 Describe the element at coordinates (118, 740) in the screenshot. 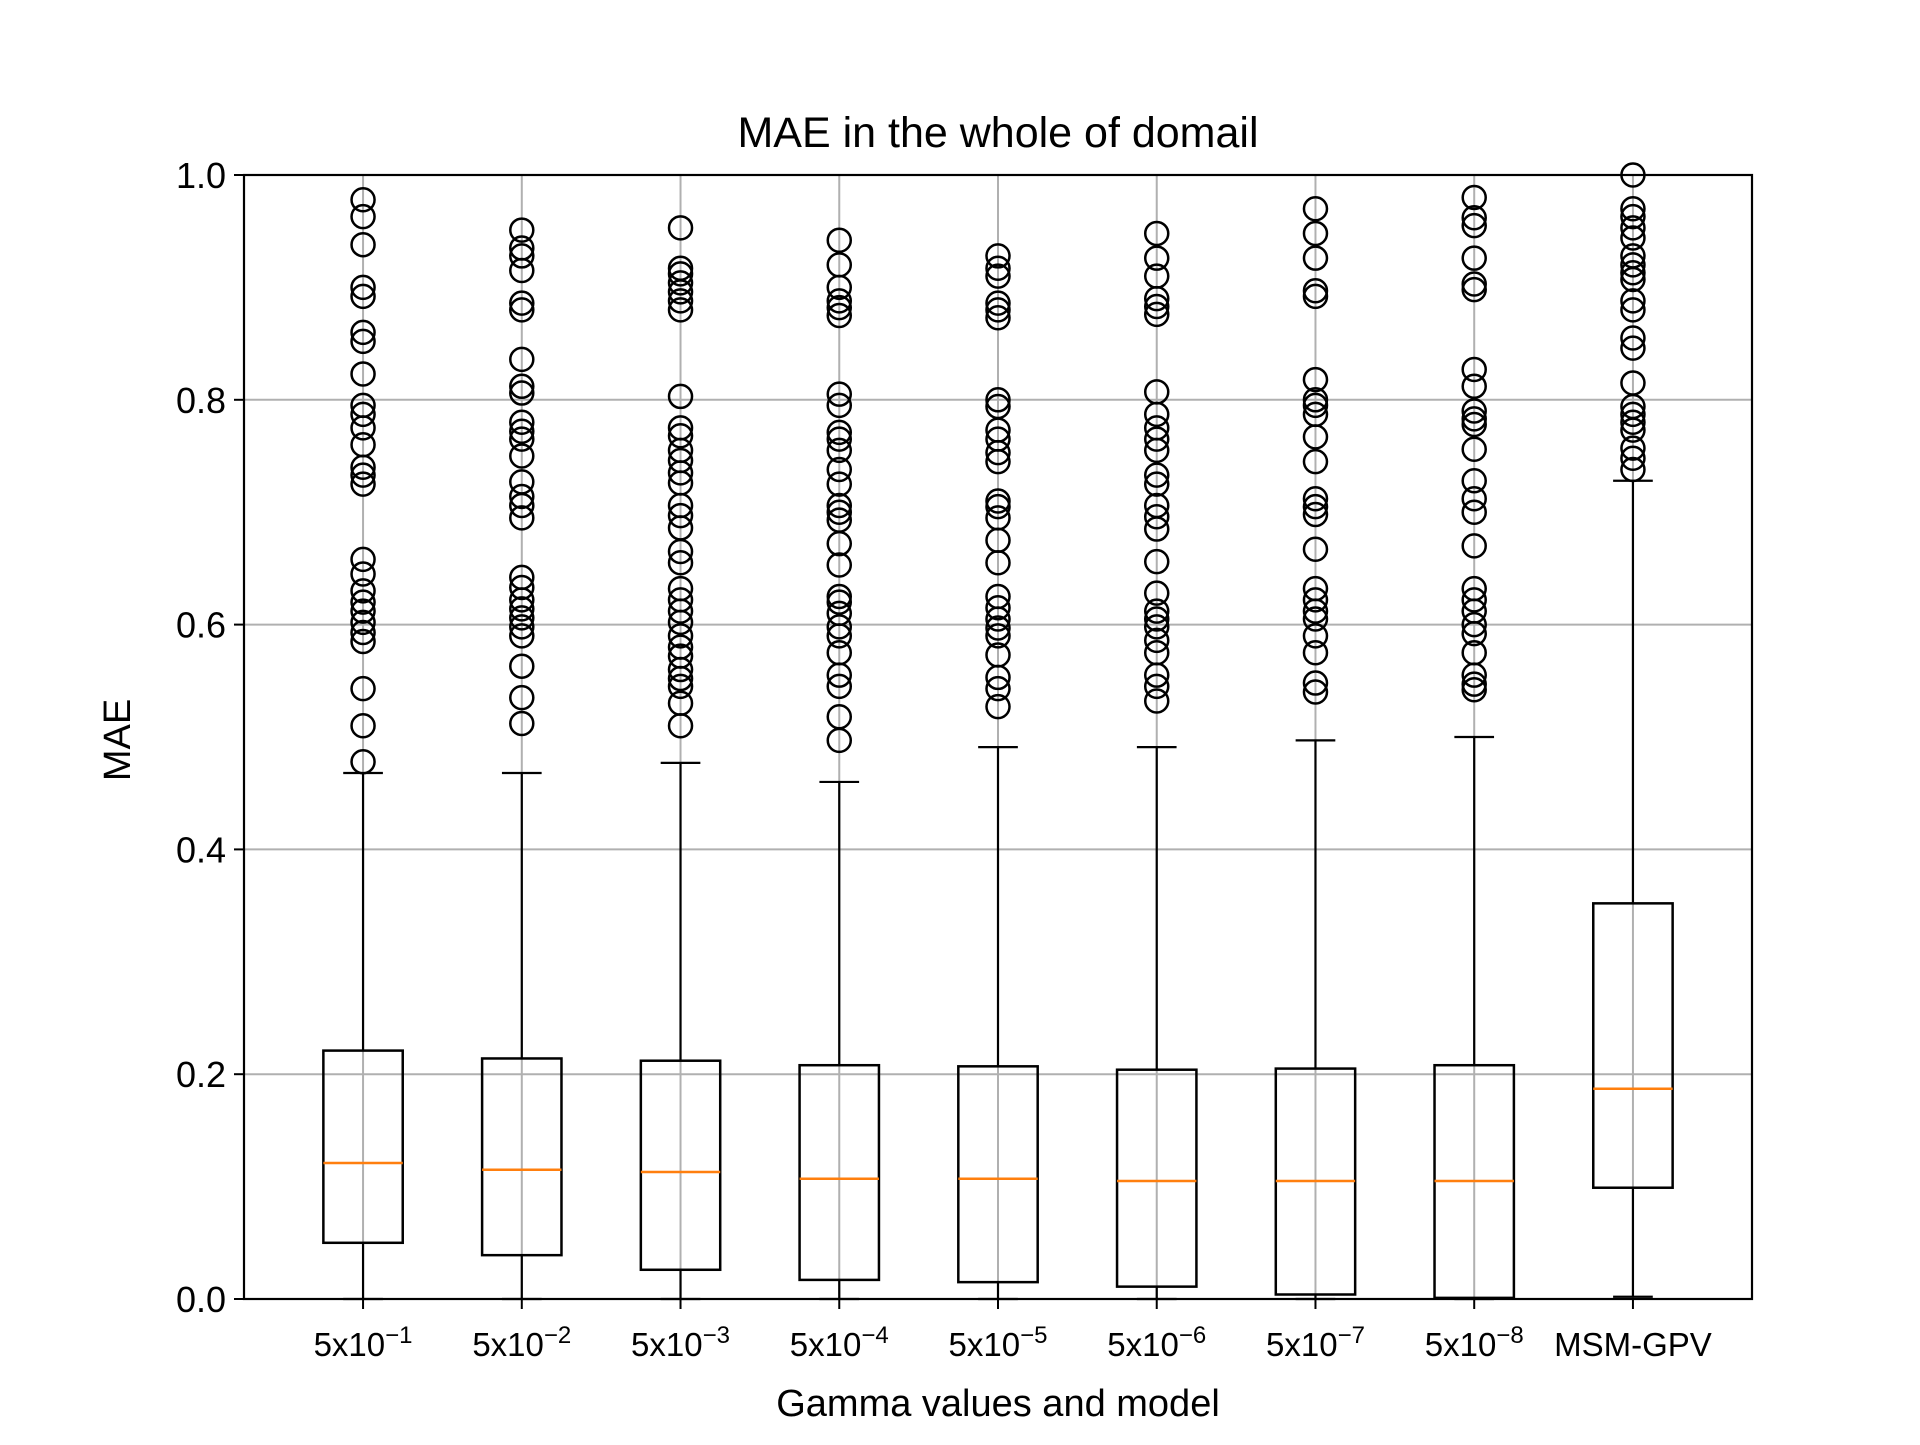

I see `y-axis-label: MAE` at that location.